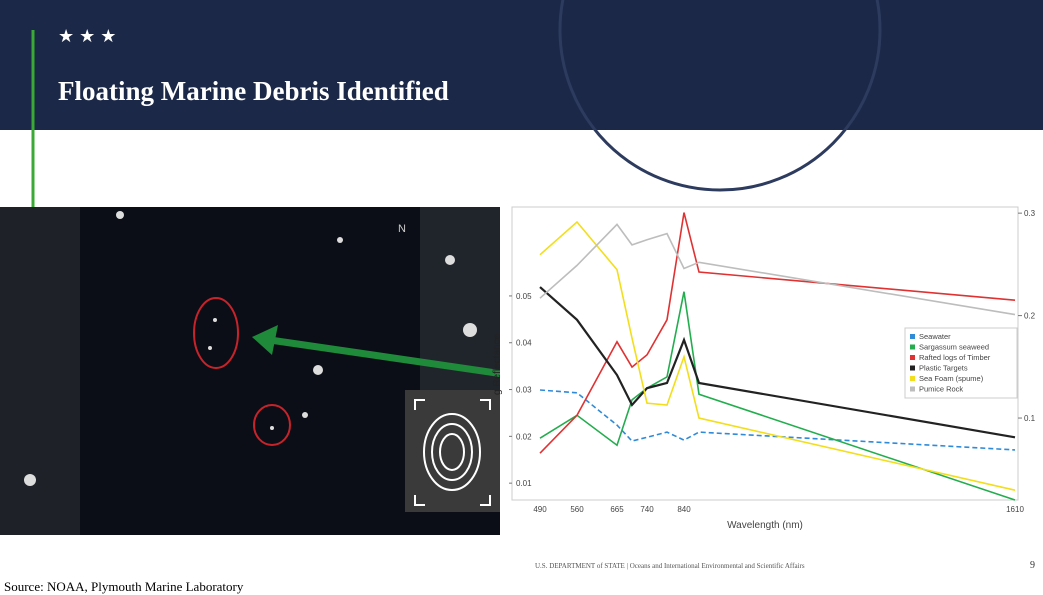 This screenshot has height=595, width=1043. Describe the element at coordinates (1030, 213) in the screenshot. I see `y2-tick-label: 0.3` at that location.